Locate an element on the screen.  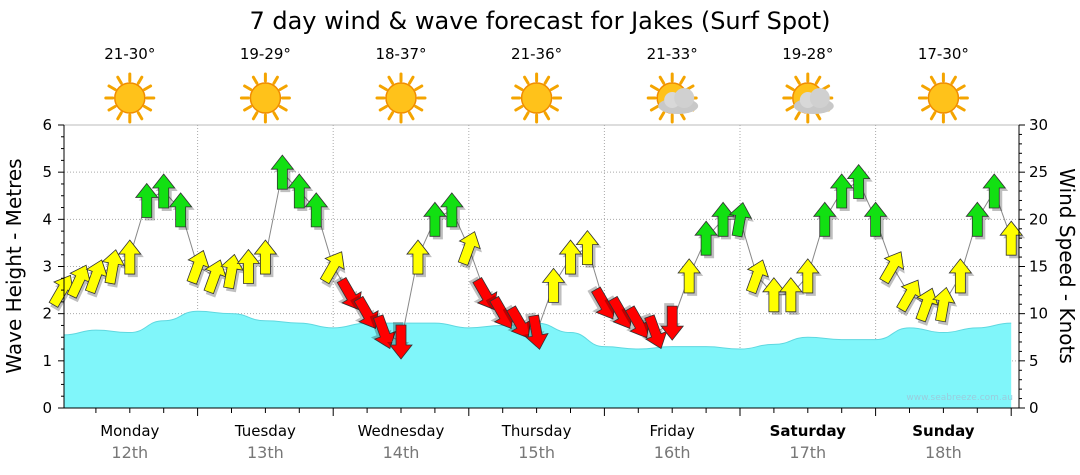
right-tick-label: 15 is located at coordinates (1038, 267).